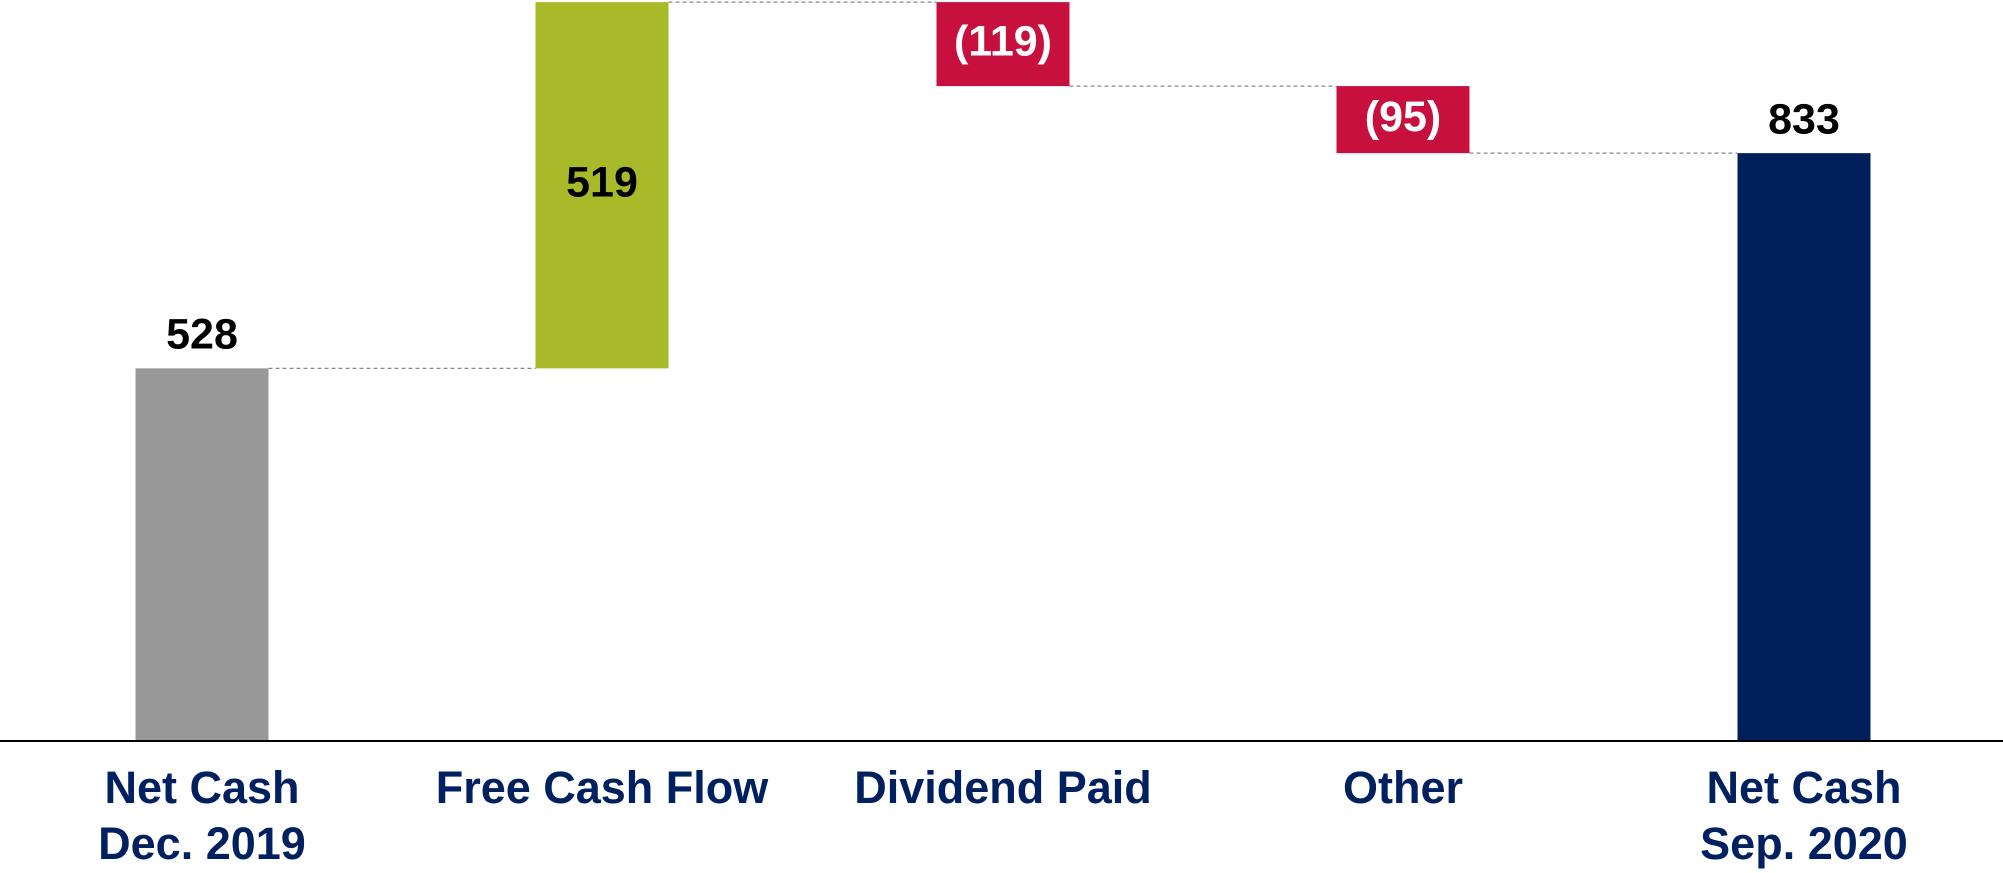  I want to click on x-tick-label: Free Cash Flow, so click(603, 787).